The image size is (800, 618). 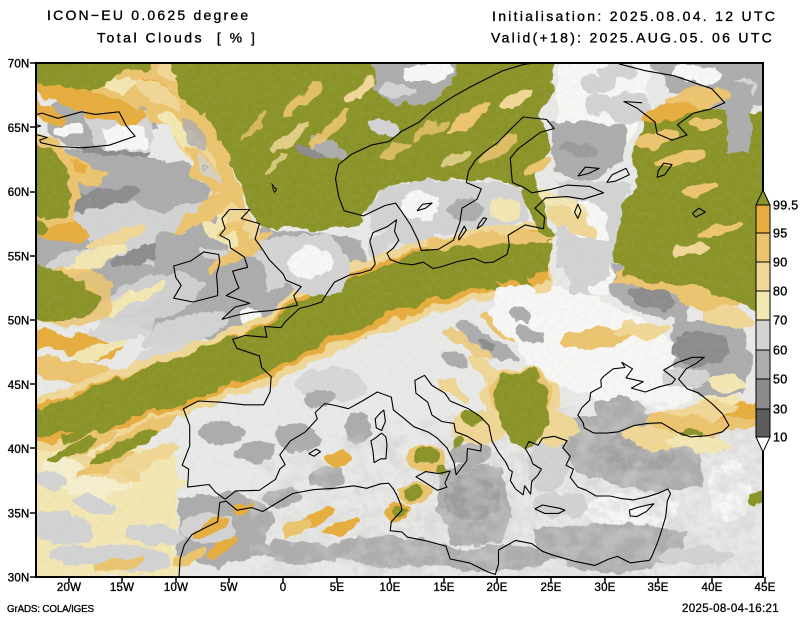 I want to click on svg-text: 15W, so click(x=122, y=588).